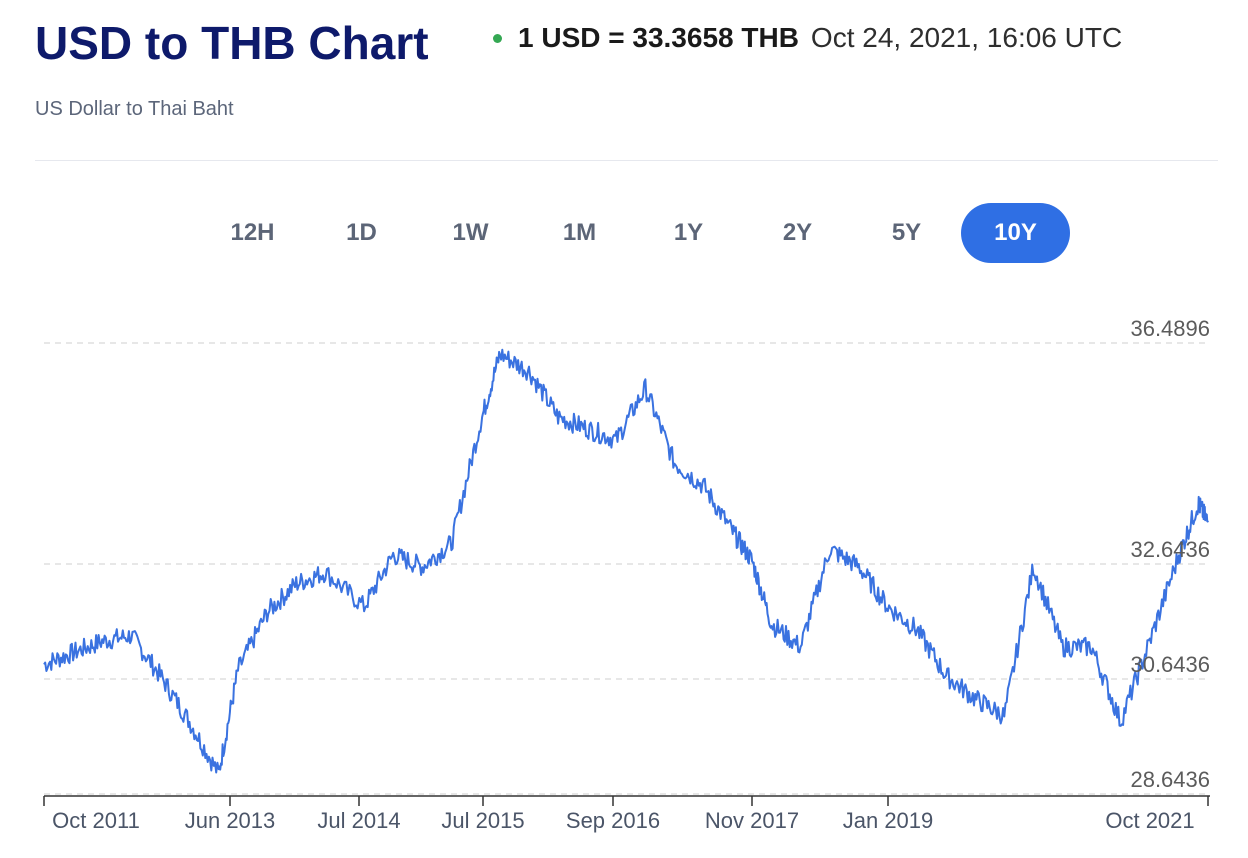  Describe the element at coordinates (688, 232) in the screenshot. I see `tab-1y: 1Y` at that location.